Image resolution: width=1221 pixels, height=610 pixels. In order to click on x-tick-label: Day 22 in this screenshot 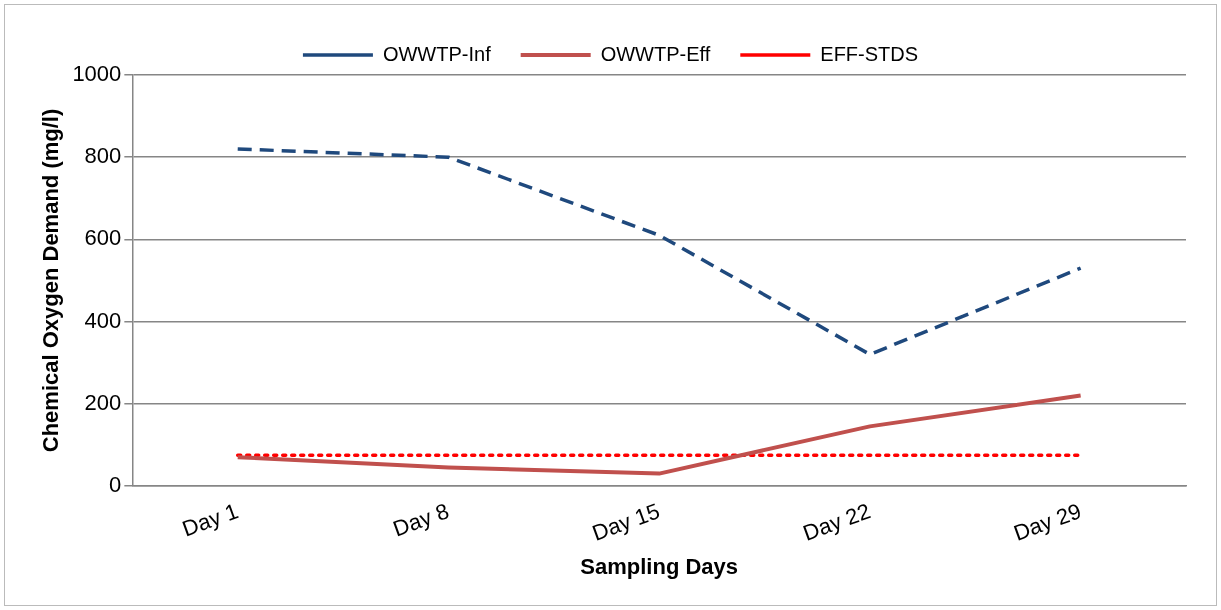, I will do `click(836, 522)`.